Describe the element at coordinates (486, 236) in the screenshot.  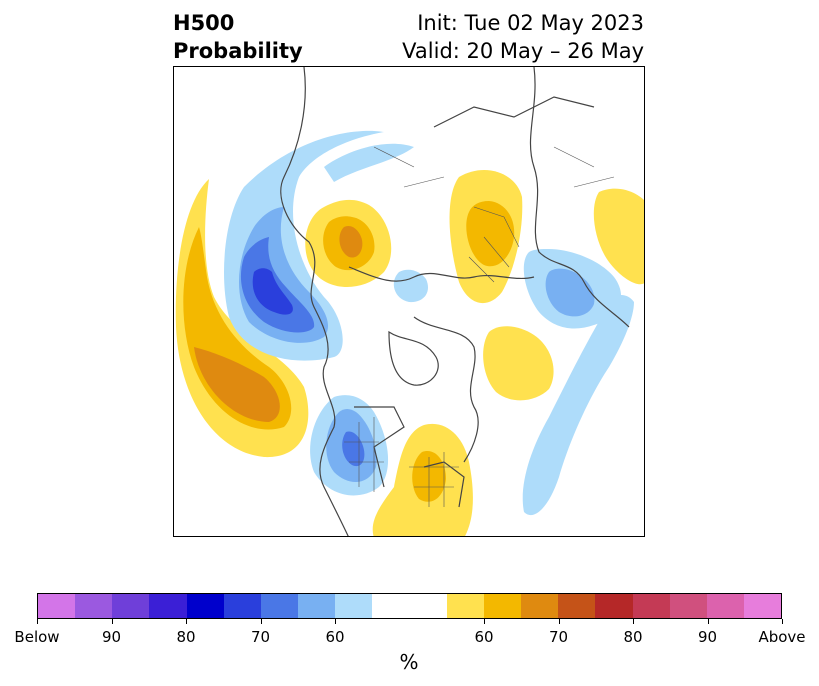
I see `europe-above-anomaly` at that location.